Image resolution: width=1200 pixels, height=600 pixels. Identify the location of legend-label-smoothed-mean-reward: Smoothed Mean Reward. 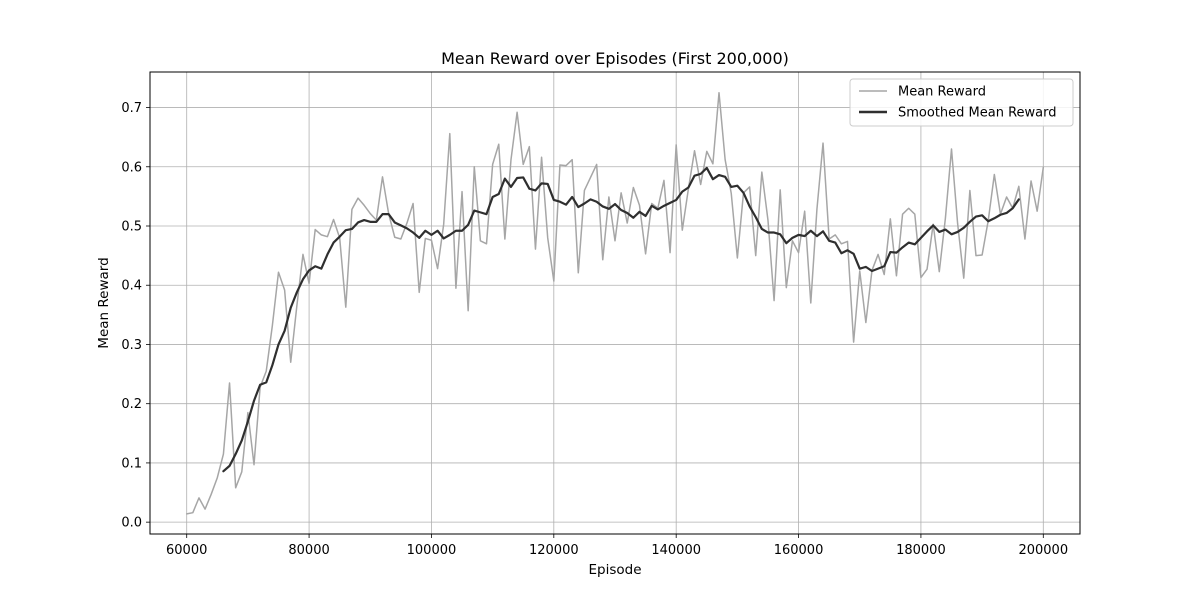
(977, 113).